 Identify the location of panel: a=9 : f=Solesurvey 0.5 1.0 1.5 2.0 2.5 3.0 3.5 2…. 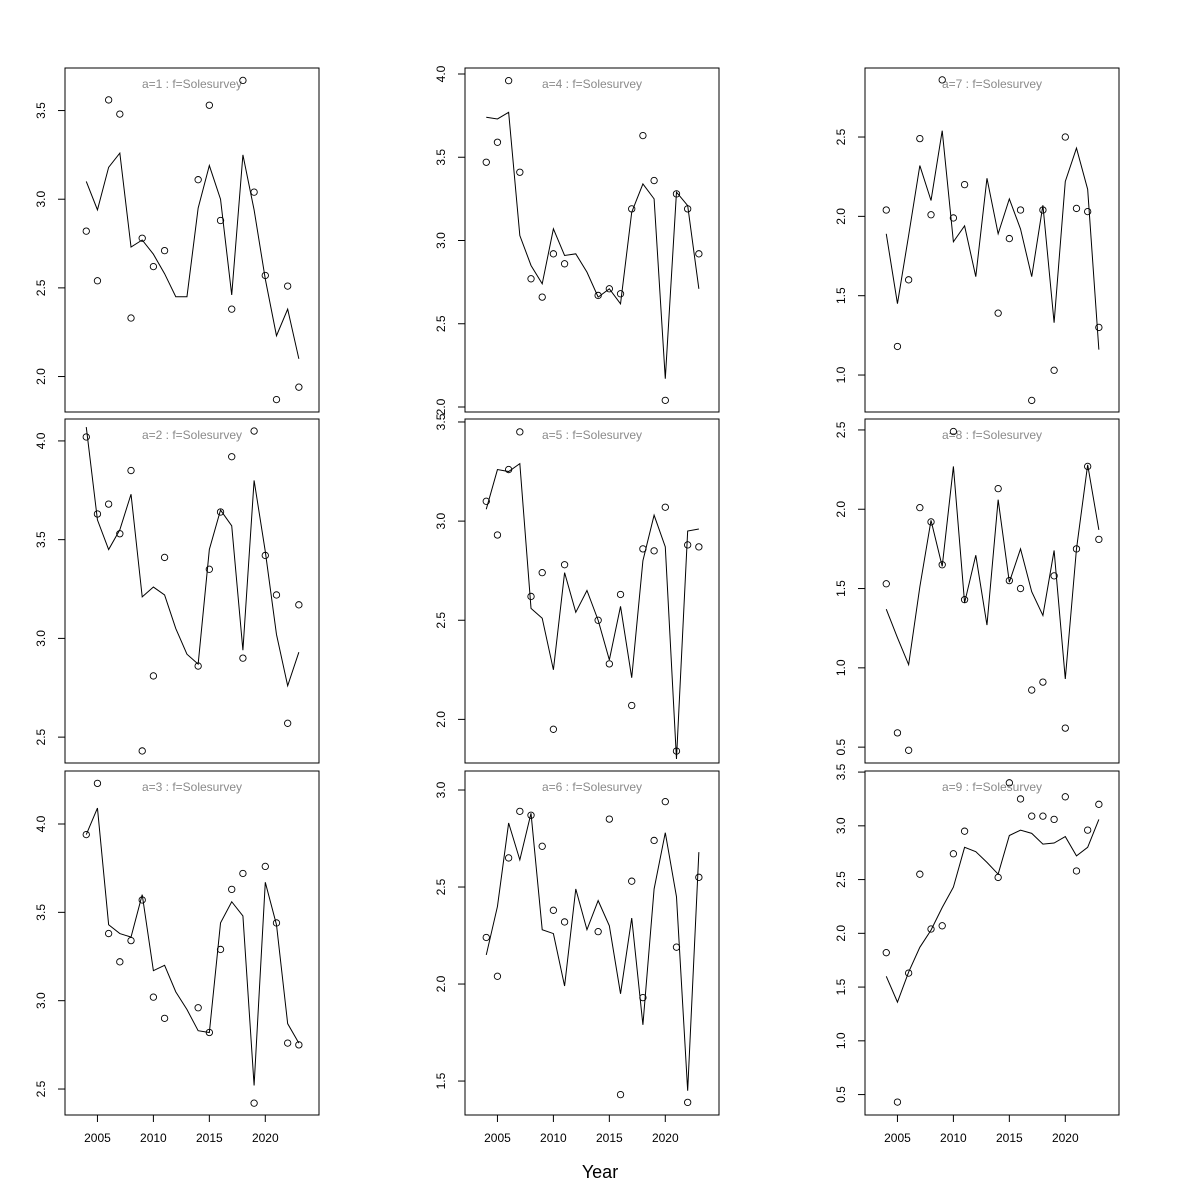
(977, 954).